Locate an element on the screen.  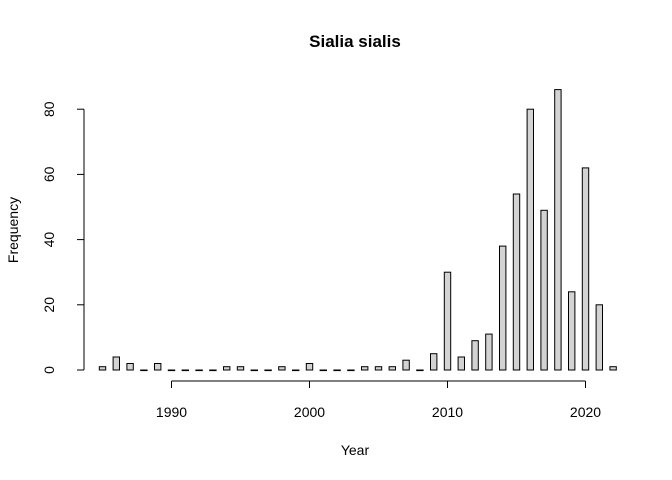
bar-2002 is located at coordinates (337, 370).